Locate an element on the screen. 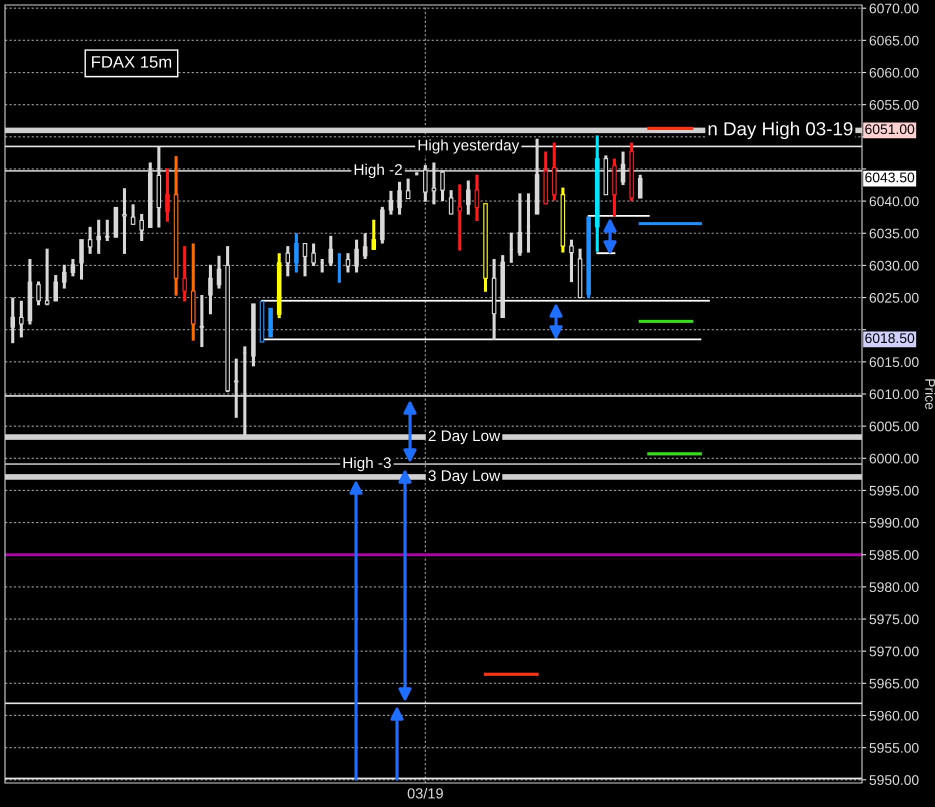  y-tick-label: 6030.00 is located at coordinates (894, 265).